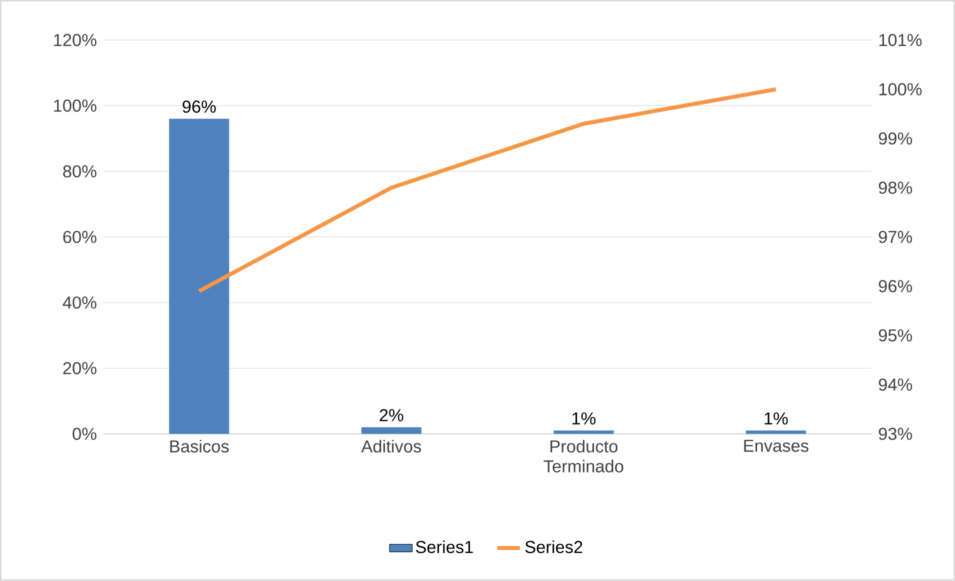 The width and height of the screenshot is (955, 581). Describe the element at coordinates (895, 138) in the screenshot. I see `y2-tick-label: 99%` at that location.